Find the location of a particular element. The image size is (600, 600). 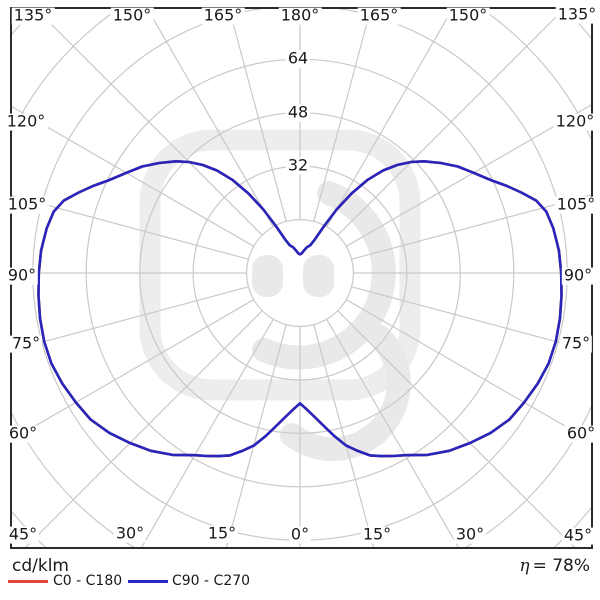

efficiency-label: η = 78% is located at coordinates (554, 566).